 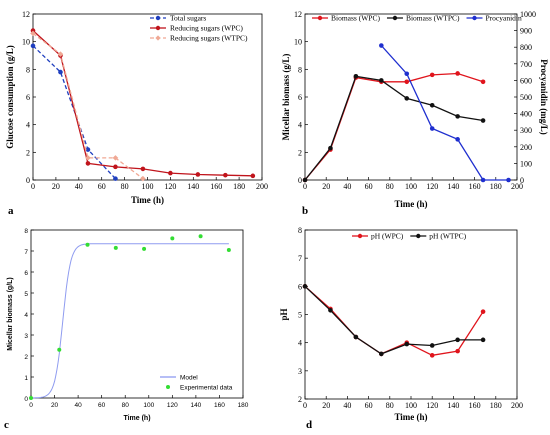 What do you see at coordinates (300, 69) in the screenshot?
I see `y-tick-label: 8` at bounding box center [300, 69].